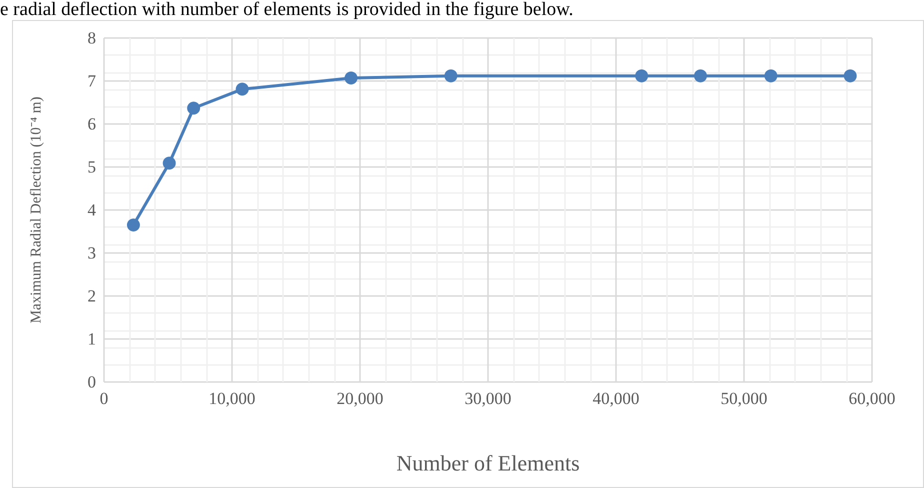 This screenshot has width=924, height=488. I want to click on y-tick-label: 1, so click(92, 339).